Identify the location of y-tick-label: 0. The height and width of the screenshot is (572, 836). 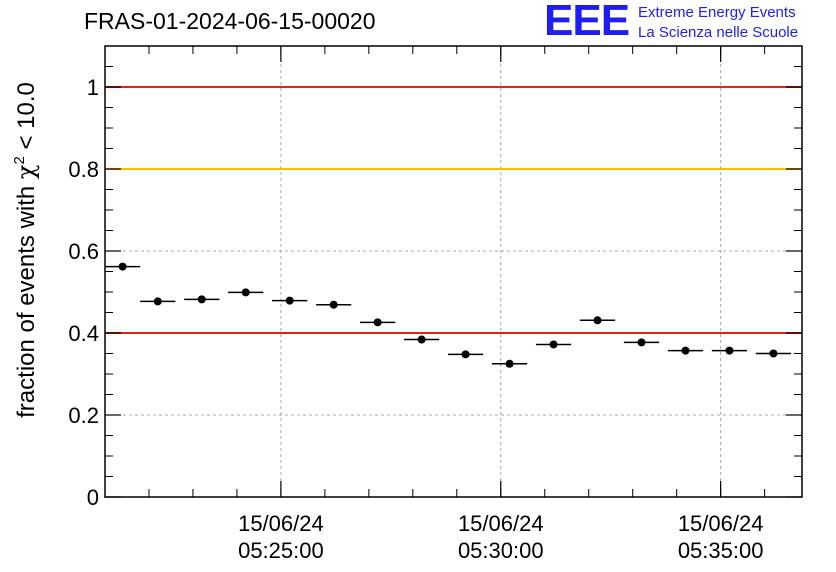
(93, 497).